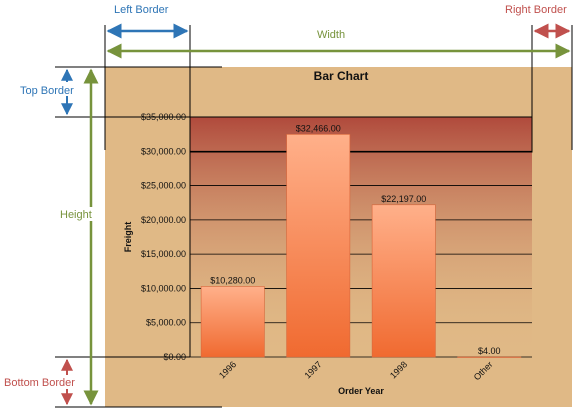  Describe the element at coordinates (128, 237) in the screenshot. I see `y-axis-title: Freight` at that location.